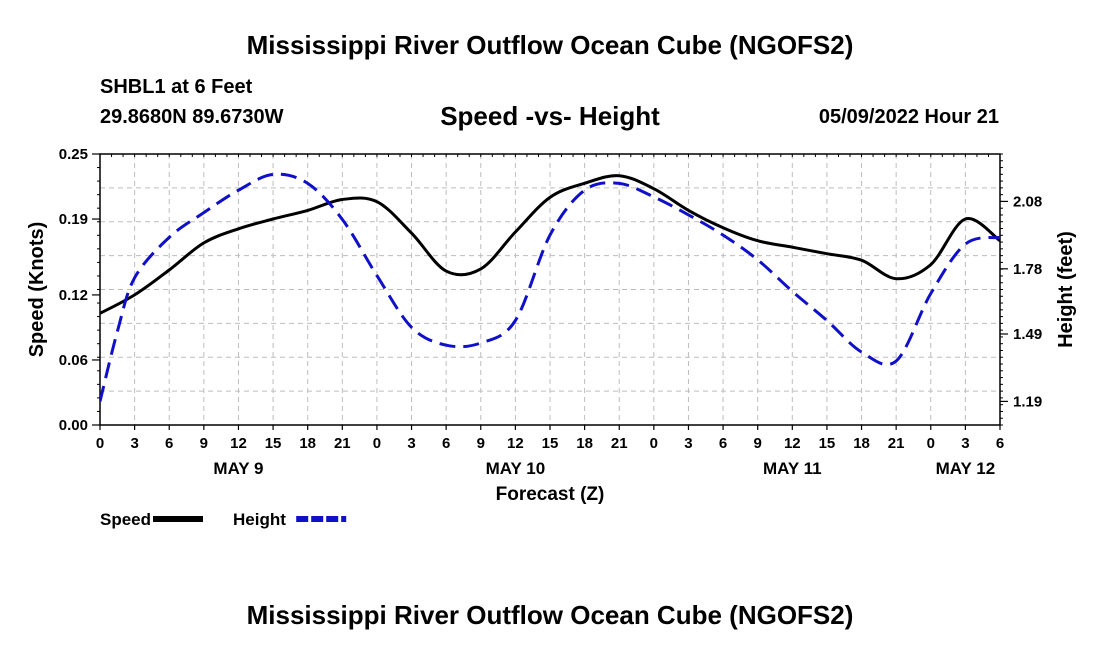 This screenshot has width=1100, height=650. Describe the element at coordinates (966, 468) in the screenshot. I see `date-label: MAY 12` at that location.